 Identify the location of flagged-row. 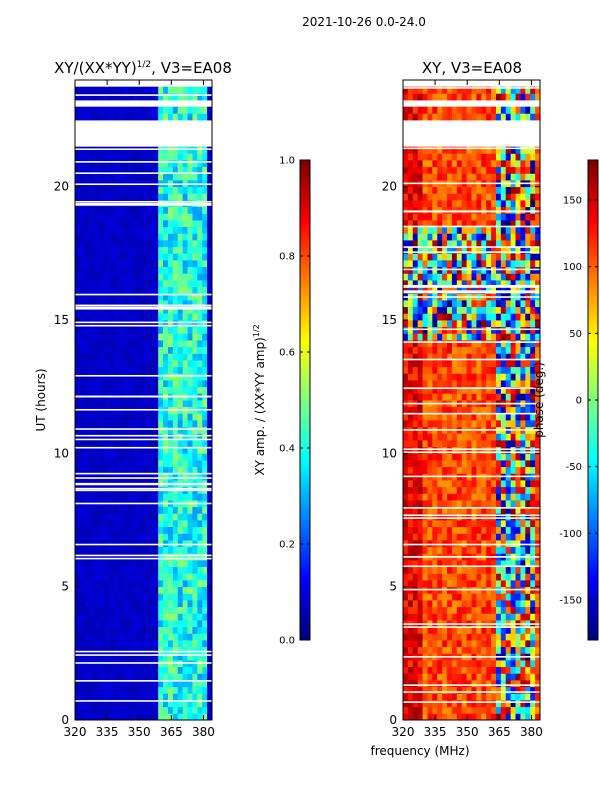
(143, 95).